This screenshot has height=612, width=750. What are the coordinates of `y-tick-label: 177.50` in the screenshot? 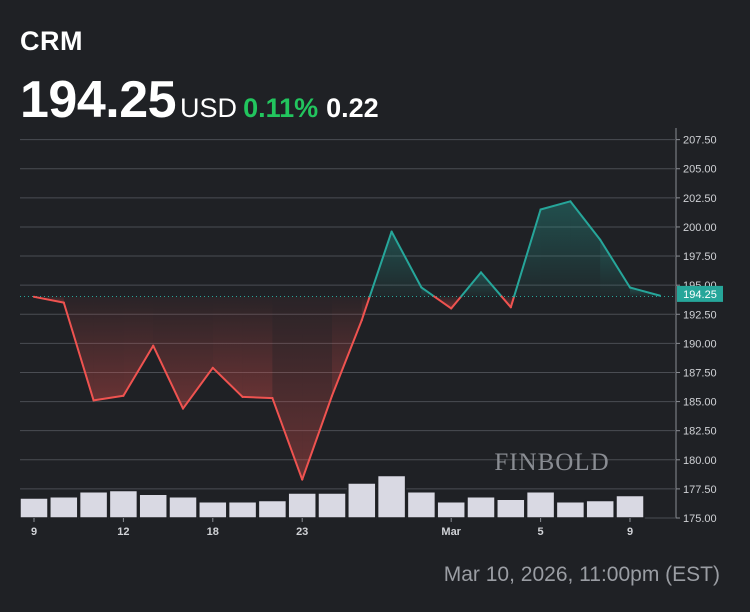 It's located at (700, 490).